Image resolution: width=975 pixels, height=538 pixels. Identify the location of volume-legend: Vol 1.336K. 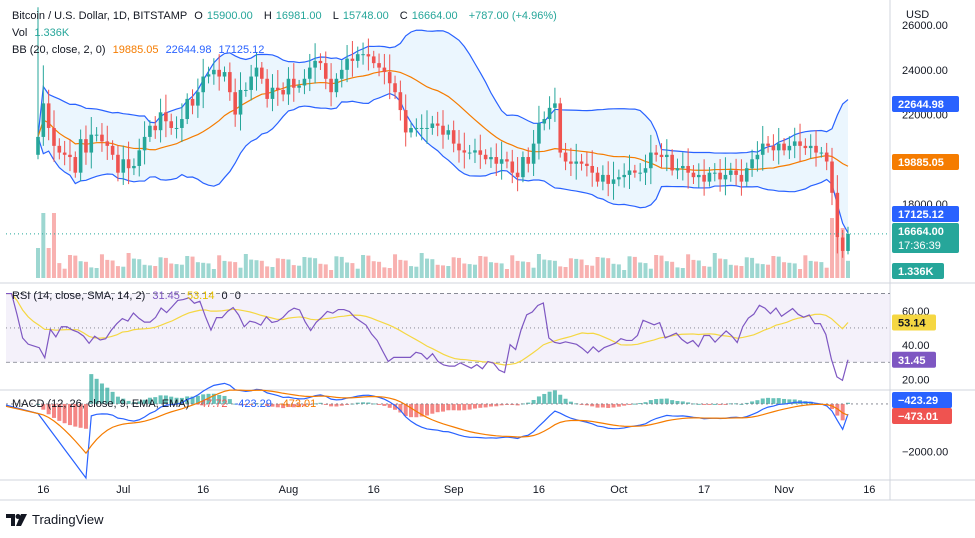
(42, 33).